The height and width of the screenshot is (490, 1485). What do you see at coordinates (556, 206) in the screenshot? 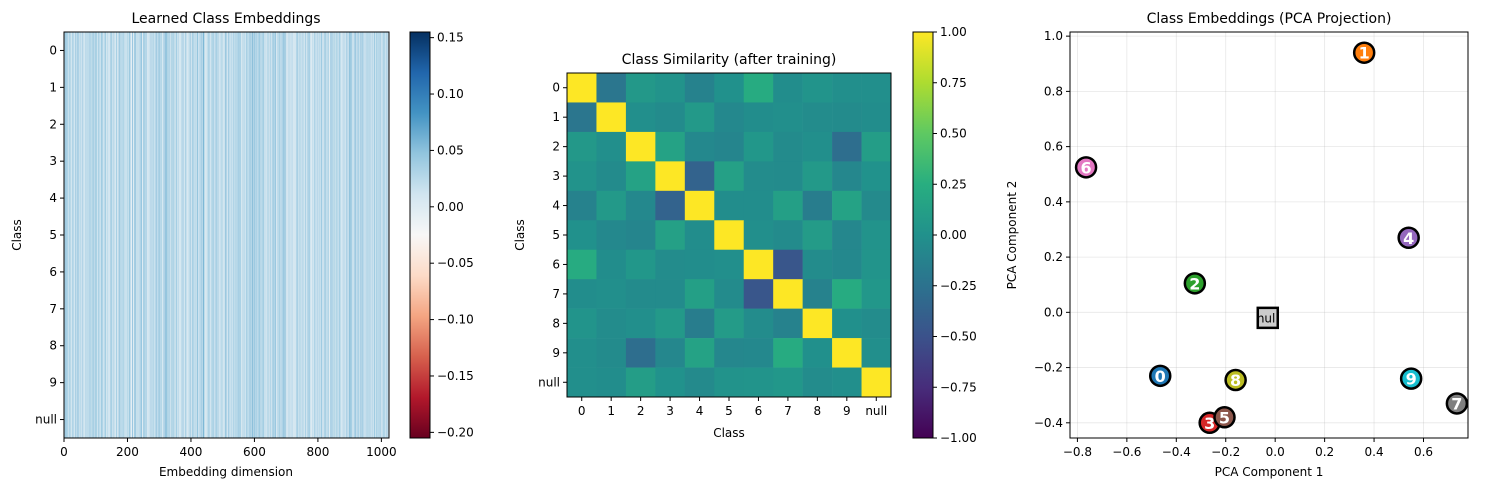
I see `similarity-y-tick-label: 4` at bounding box center [556, 206].